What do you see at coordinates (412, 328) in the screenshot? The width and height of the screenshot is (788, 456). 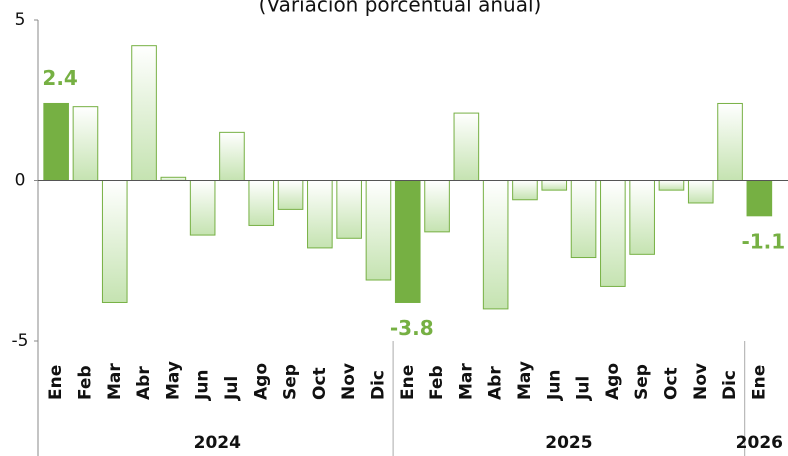 I see `value-label: -3.8` at bounding box center [412, 328].